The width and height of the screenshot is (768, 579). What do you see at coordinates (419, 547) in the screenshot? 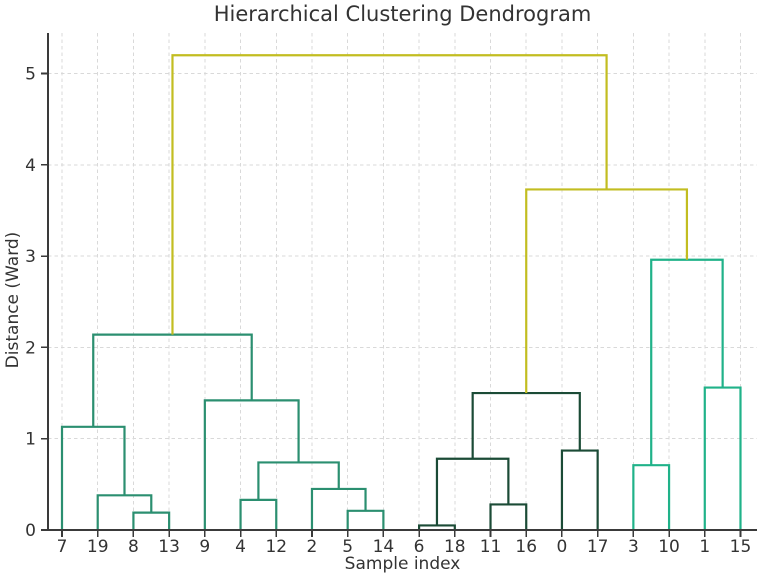
I see `x-tick-label: 6` at bounding box center [419, 547].